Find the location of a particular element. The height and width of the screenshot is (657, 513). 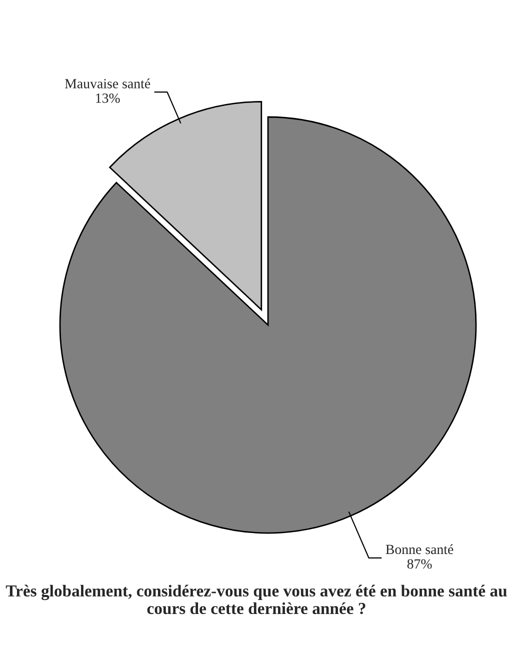

text: Très globalement, considérez-vous que vous avez été en bonne santé au cours de cette dernière année ? is located at coordinates (256, 599).